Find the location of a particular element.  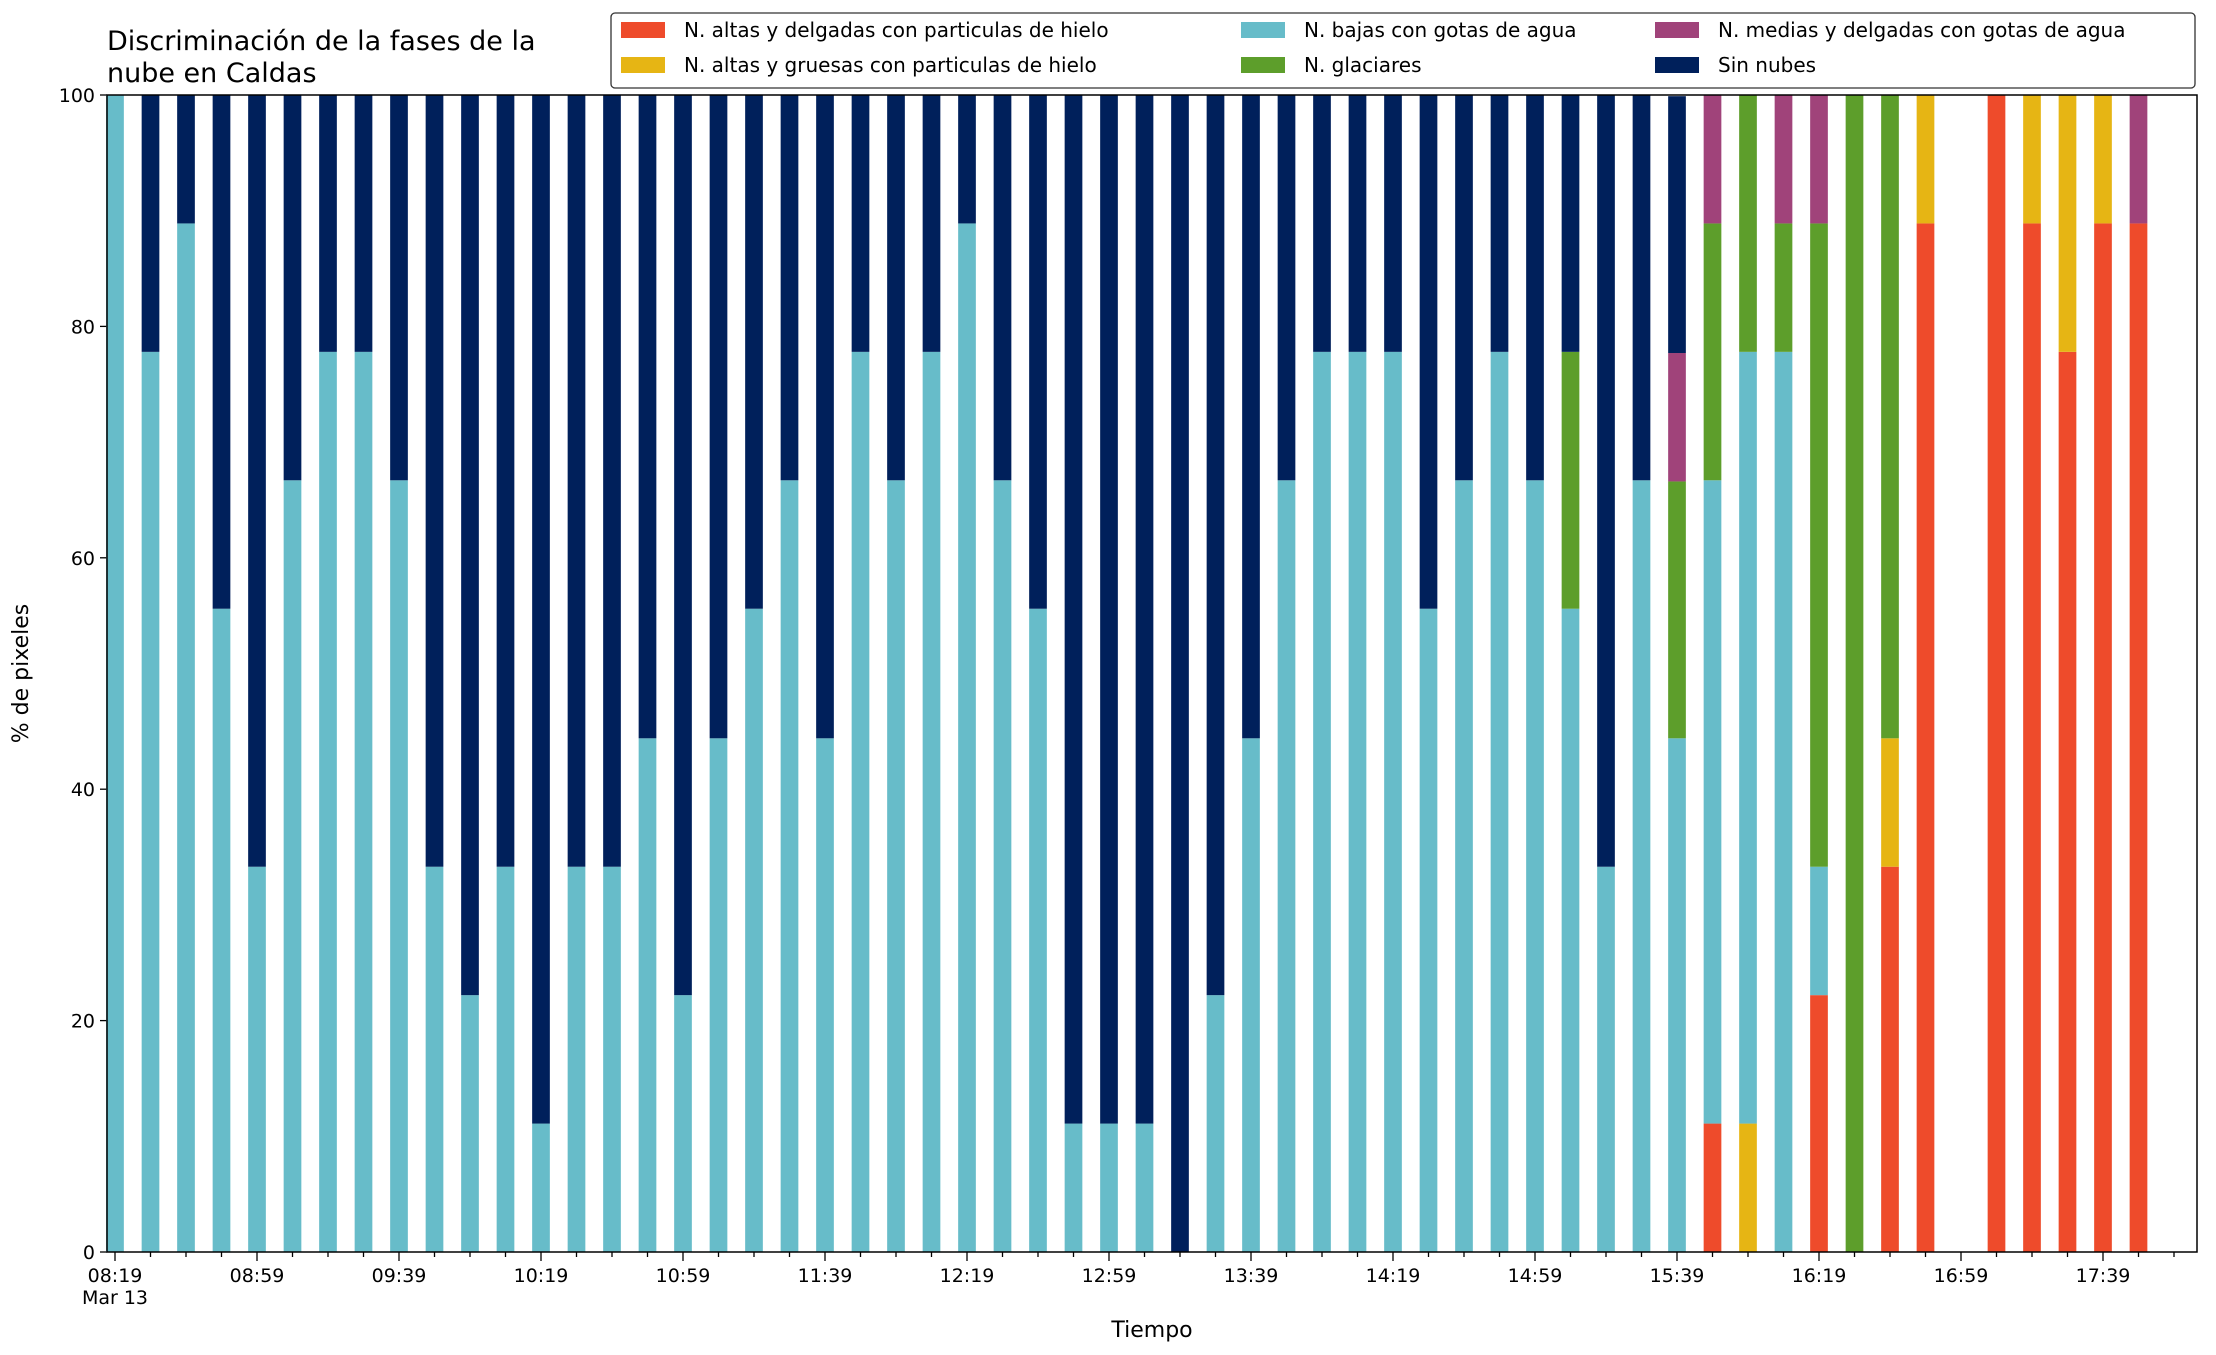

y-tick-label: 20 is located at coordinates (83, 1022).